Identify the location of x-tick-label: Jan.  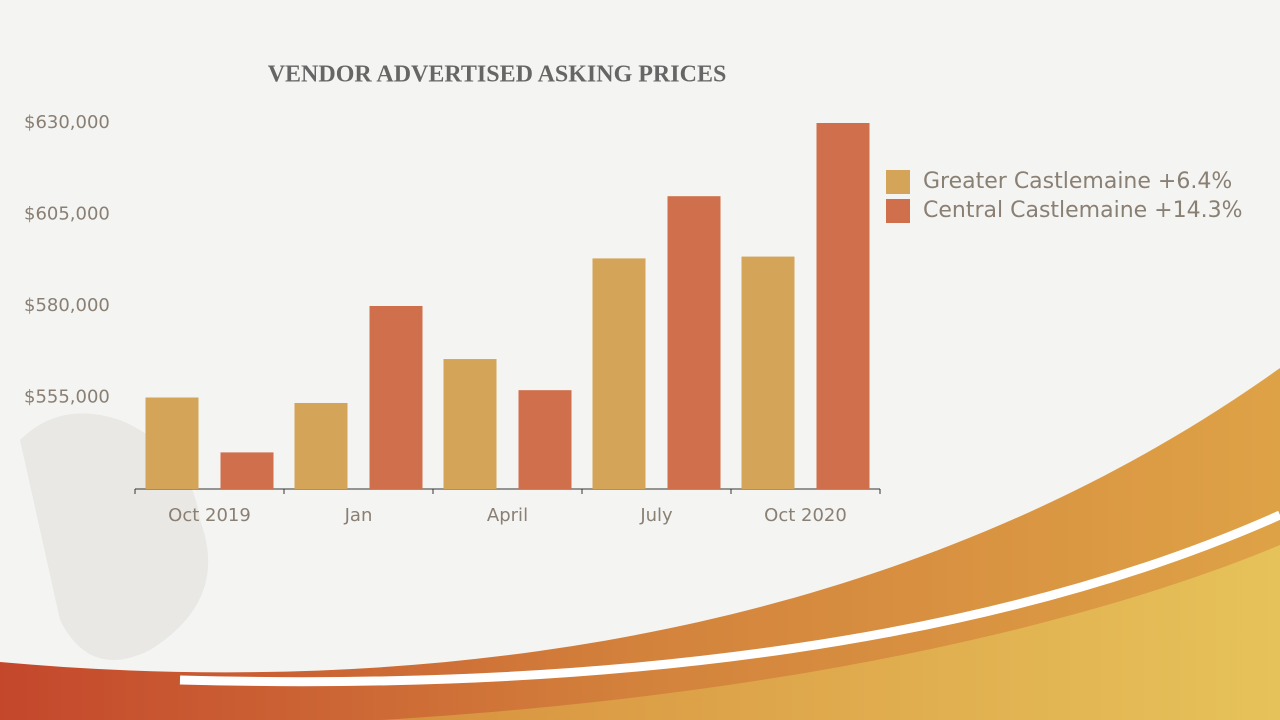
(358, 515).